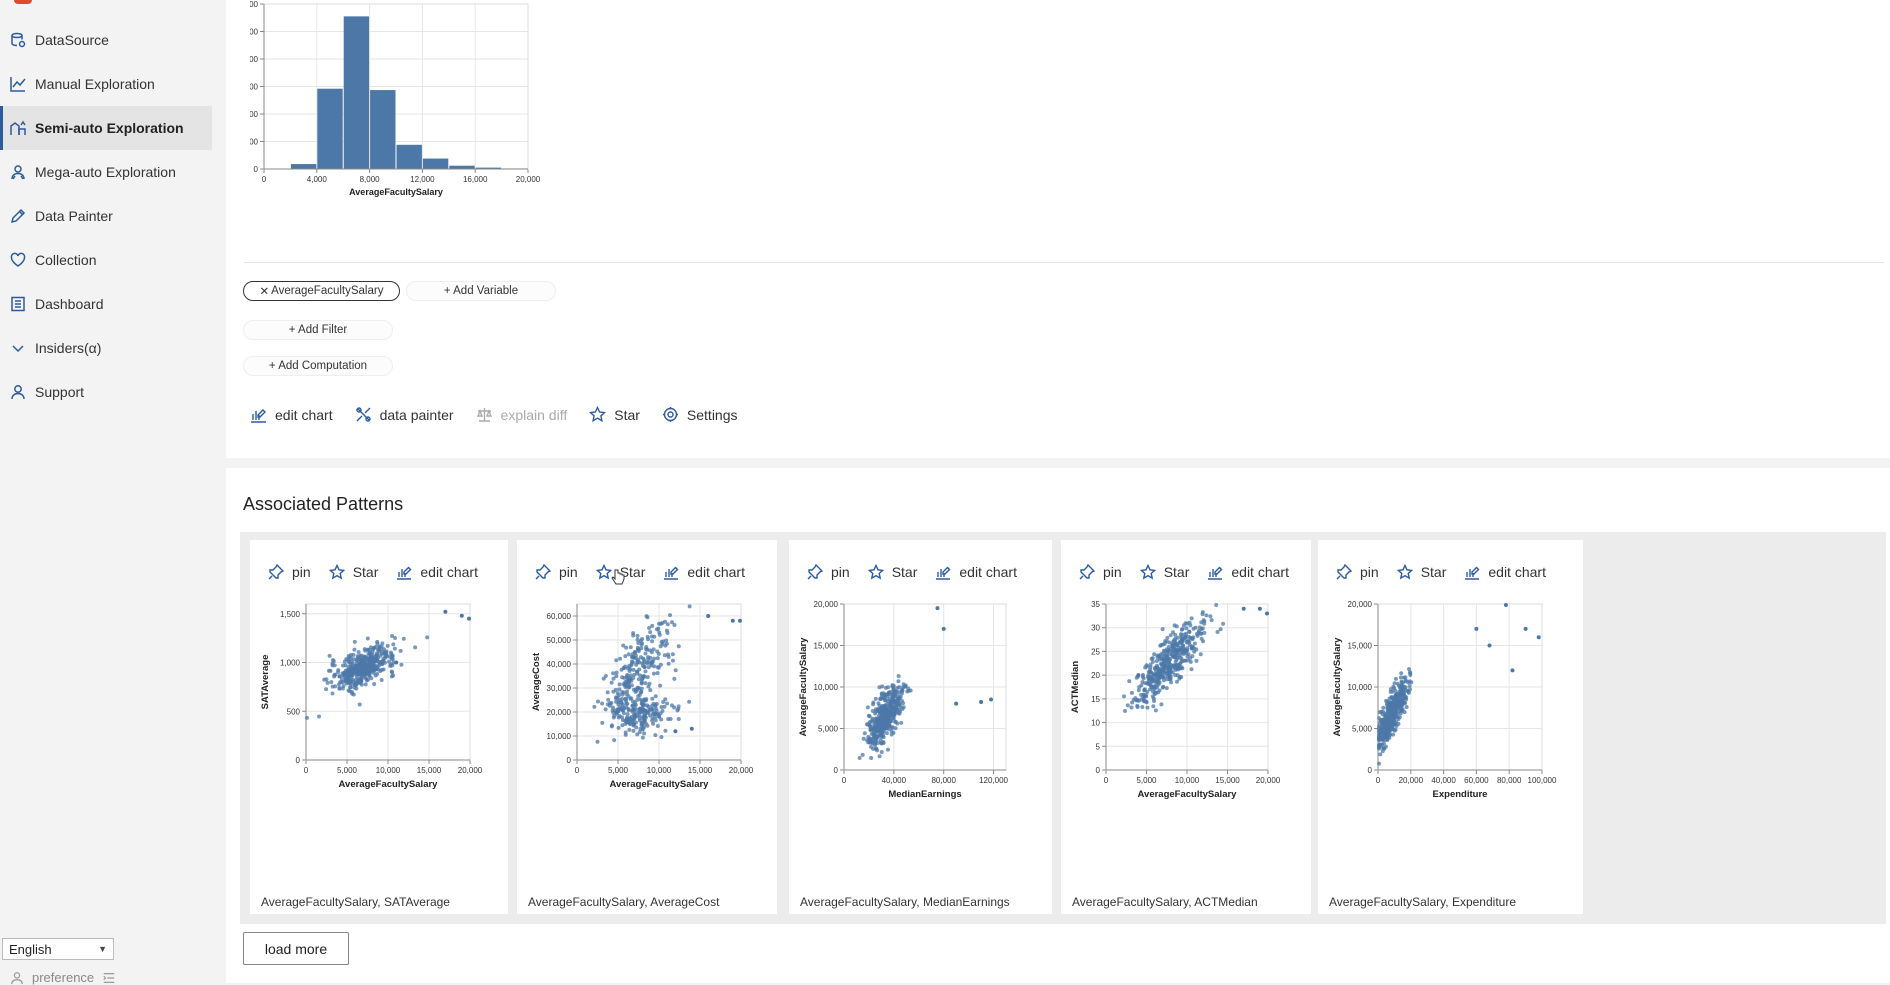 This screenshot has height=985, width=1890. Describe the element at coordinates (106, 392) in the screenshot. I see `sidebar-item-support: Support` at that location.